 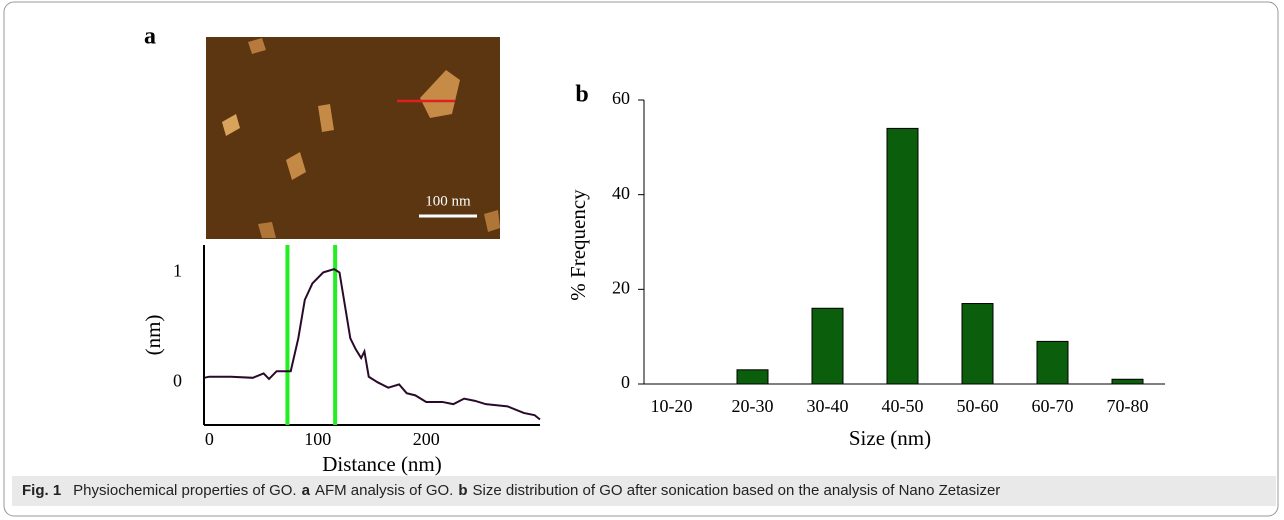 What do you see at coordinates (448, 201) in the screenshot?
I see `scale-bar-label: 100 nm` at bounding box center [448, 201].